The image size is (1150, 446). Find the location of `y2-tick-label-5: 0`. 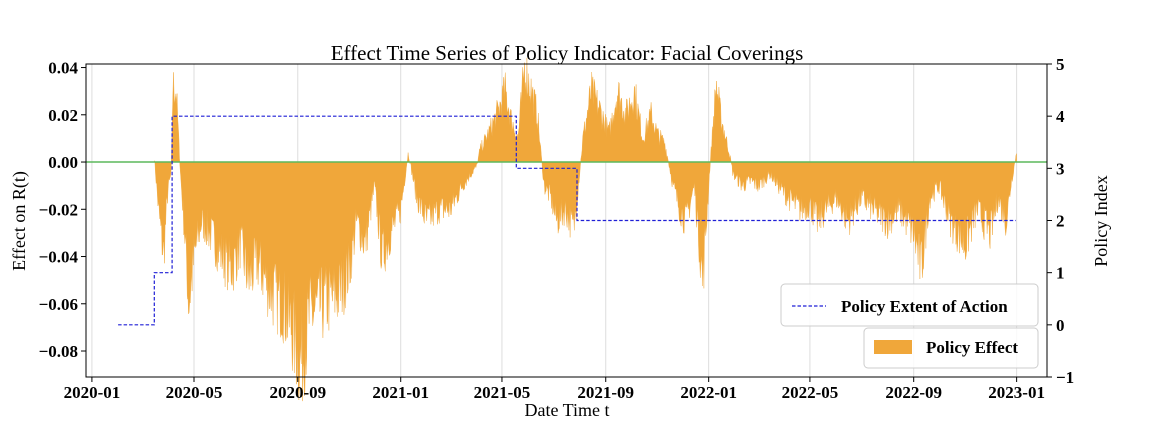

y2-tick-label-5: 0 is located at coordinates (1060, 325).